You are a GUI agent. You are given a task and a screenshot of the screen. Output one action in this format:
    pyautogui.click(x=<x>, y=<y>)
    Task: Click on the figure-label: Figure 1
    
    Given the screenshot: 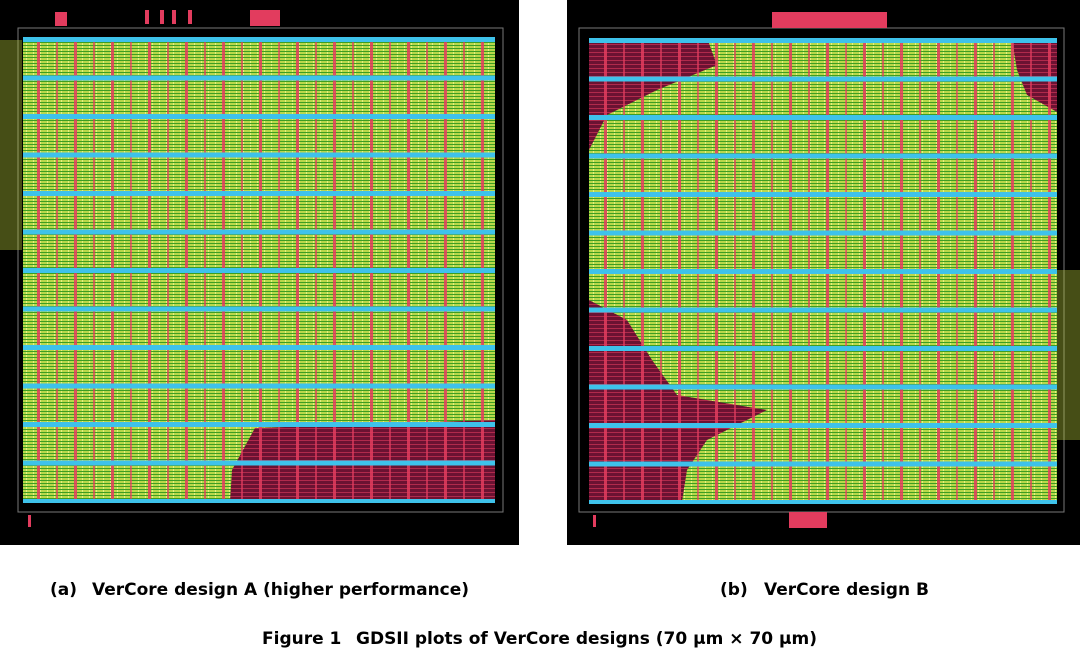 What is the action you would take?
    pyautogui.click(x=302, y=639)
    